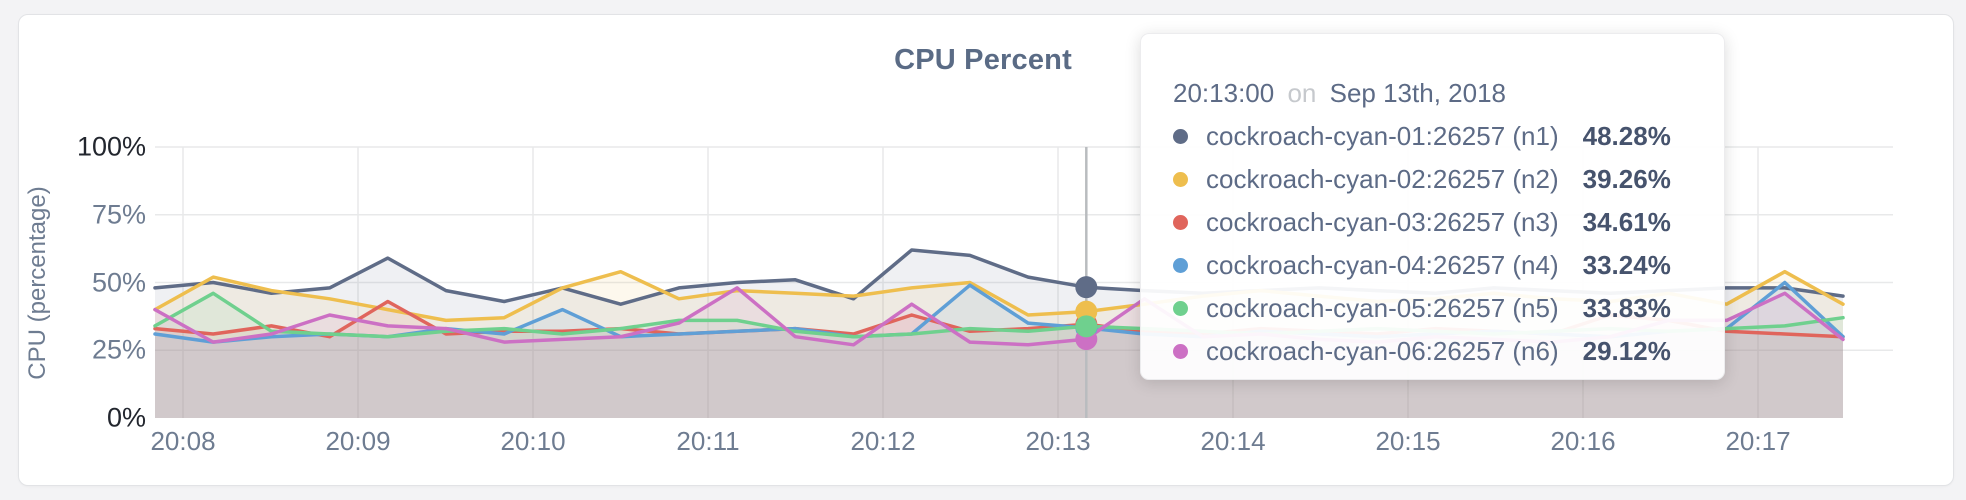 The width and height of the screenshot is (1966, 500). I want to click on tooltip-row-value: 33.83%, so click(1626, 308).